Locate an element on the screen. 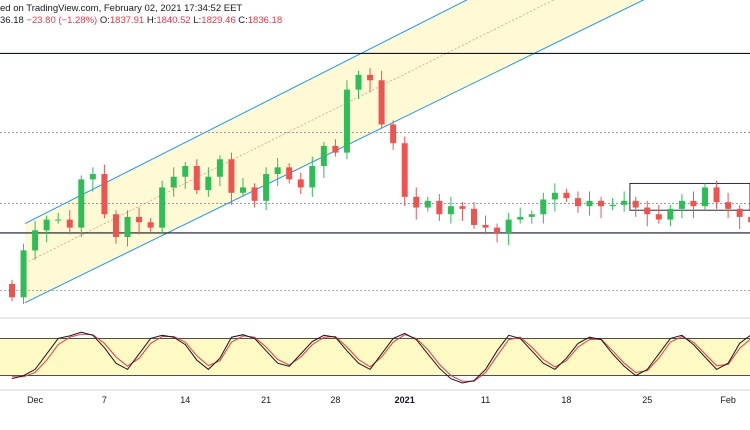  stoch-k-line is located at coordinates (380, 357).